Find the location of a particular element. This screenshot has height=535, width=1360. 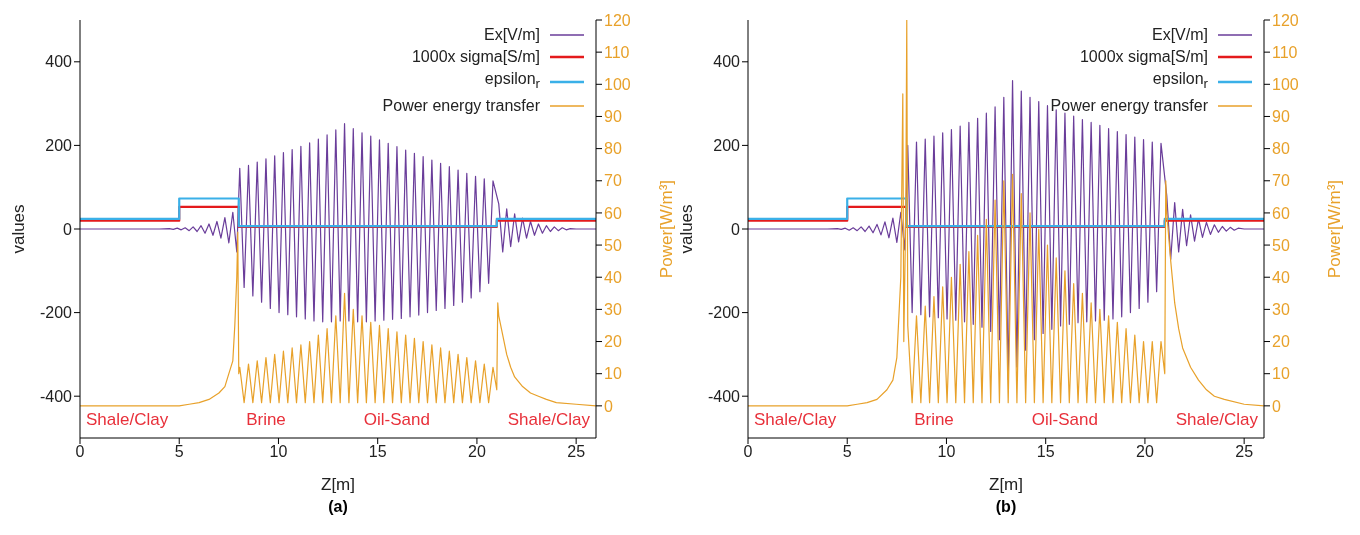

text: (a) is located at coordinates (338, 507).